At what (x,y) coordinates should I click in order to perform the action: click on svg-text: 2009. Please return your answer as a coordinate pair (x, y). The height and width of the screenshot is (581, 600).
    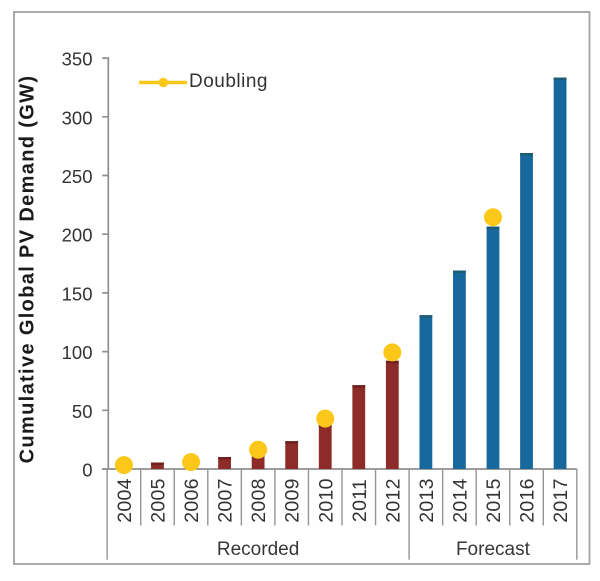
    Looking at the image, I should click on (293, 500).